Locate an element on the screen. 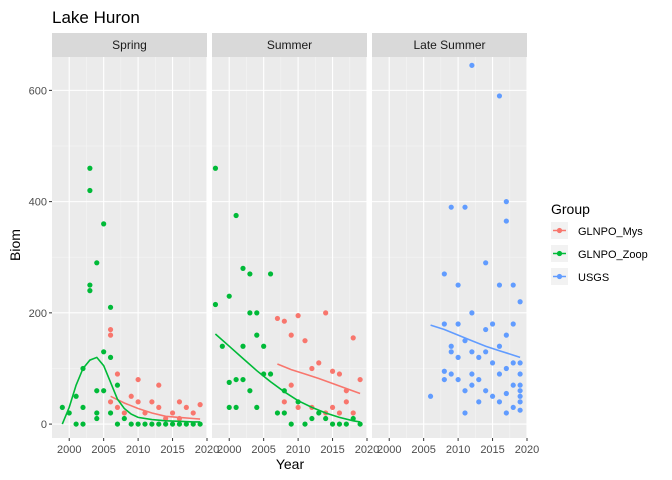  legend-entry-label: GLNPO_Mys is located at coordinates (610, 232).